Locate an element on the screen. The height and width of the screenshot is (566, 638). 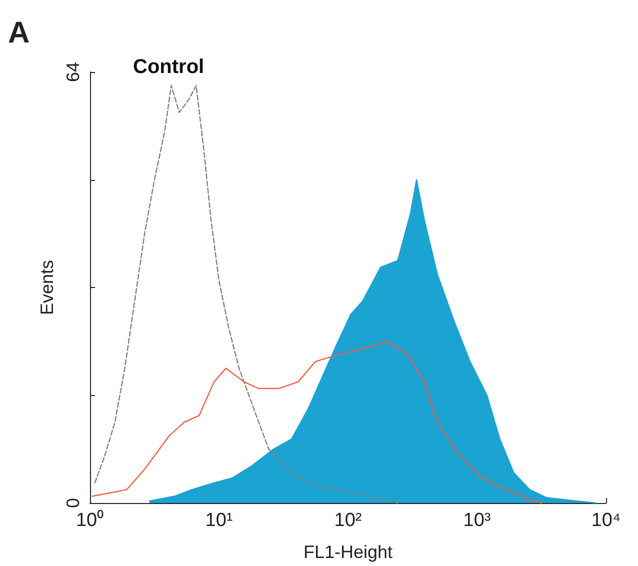
x-tick-label: 10¹ is located at coordinates (219, 520).